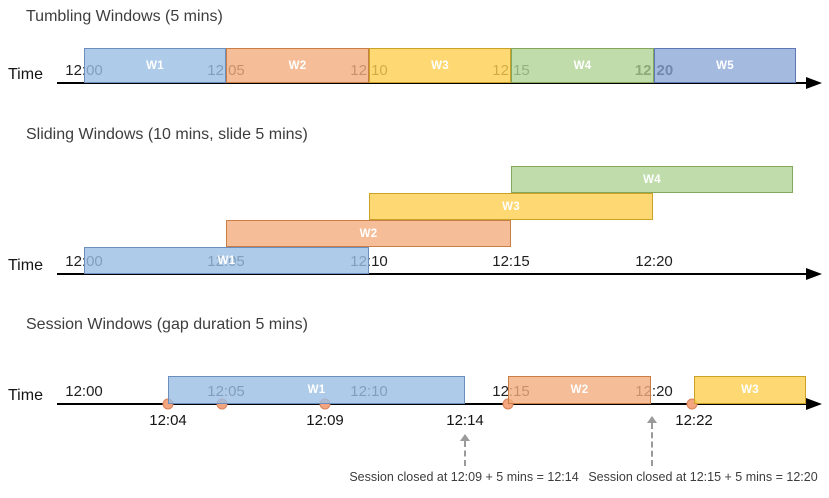 This screenshot has height=498, width=829. Describe the element at coordinates (511, 261) in the screenshot. I see `tick-label: 12:15` at that location.